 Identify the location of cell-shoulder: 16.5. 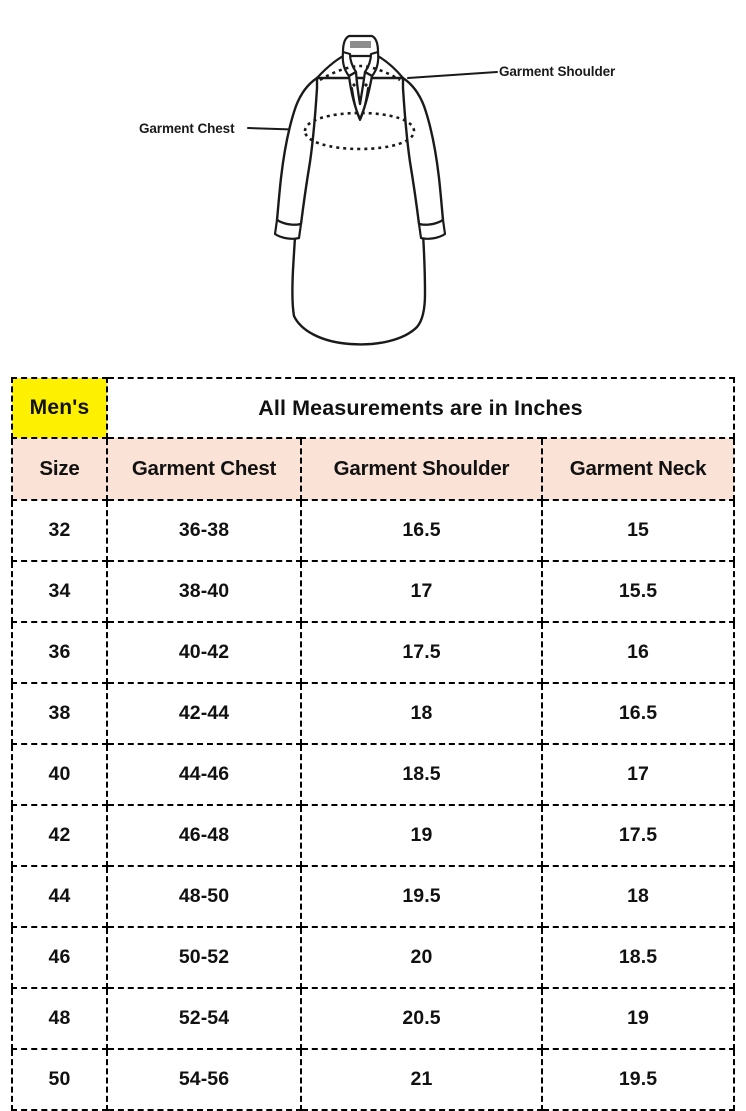
(421, 530).